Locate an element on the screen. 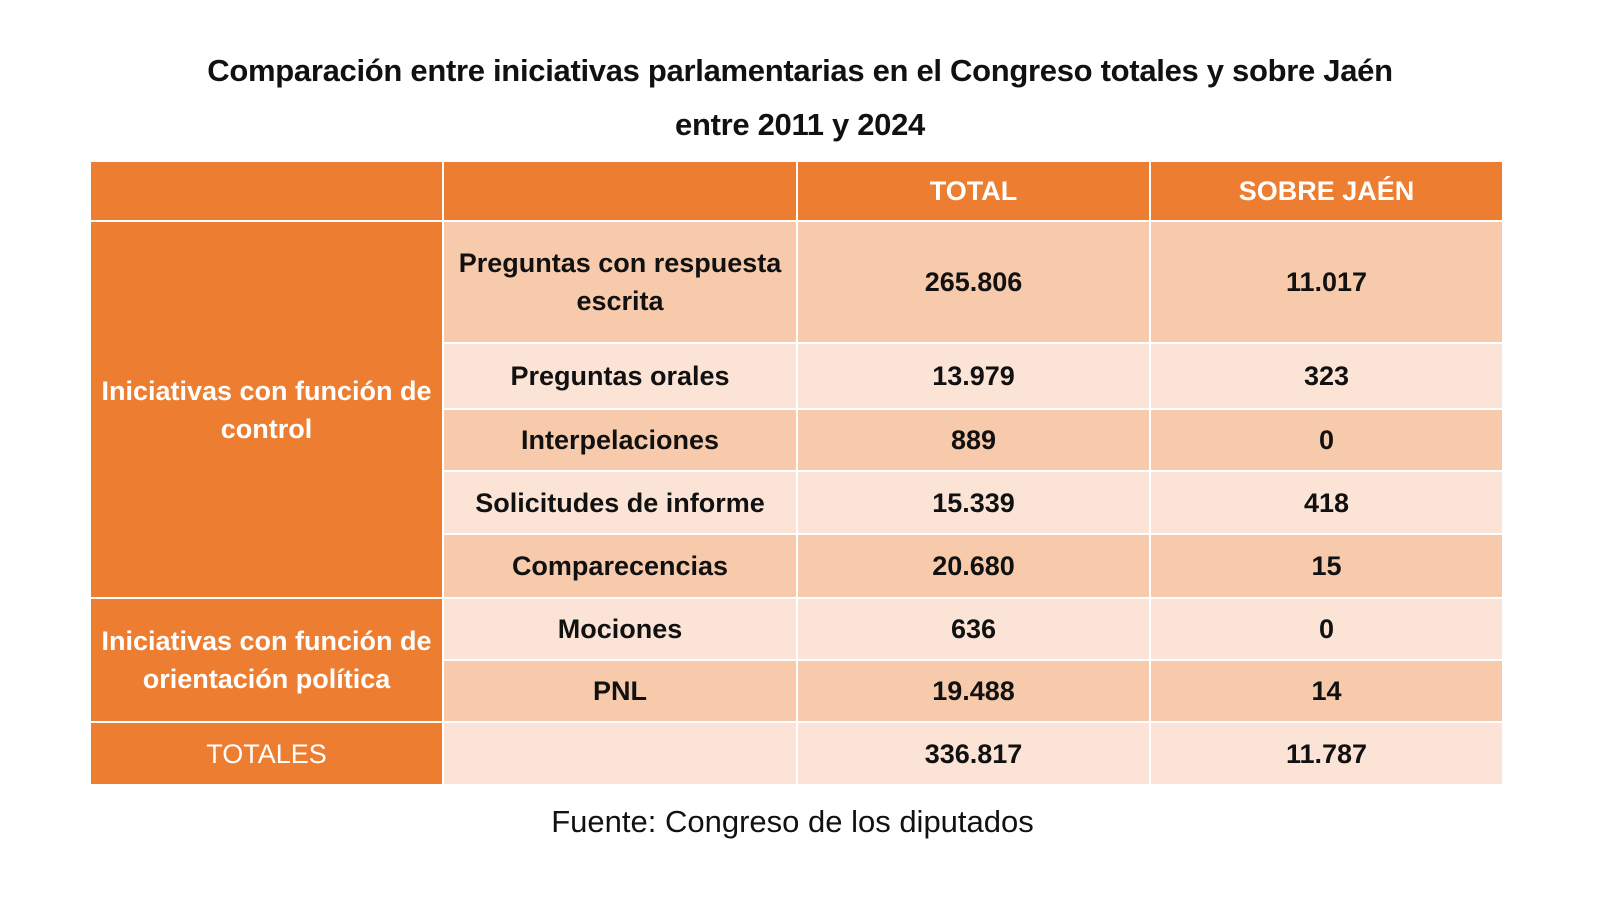 The width and height of the screenshot is (1600, 900). totals-jaen: 11.787 is located at coordinates (1326, 753).